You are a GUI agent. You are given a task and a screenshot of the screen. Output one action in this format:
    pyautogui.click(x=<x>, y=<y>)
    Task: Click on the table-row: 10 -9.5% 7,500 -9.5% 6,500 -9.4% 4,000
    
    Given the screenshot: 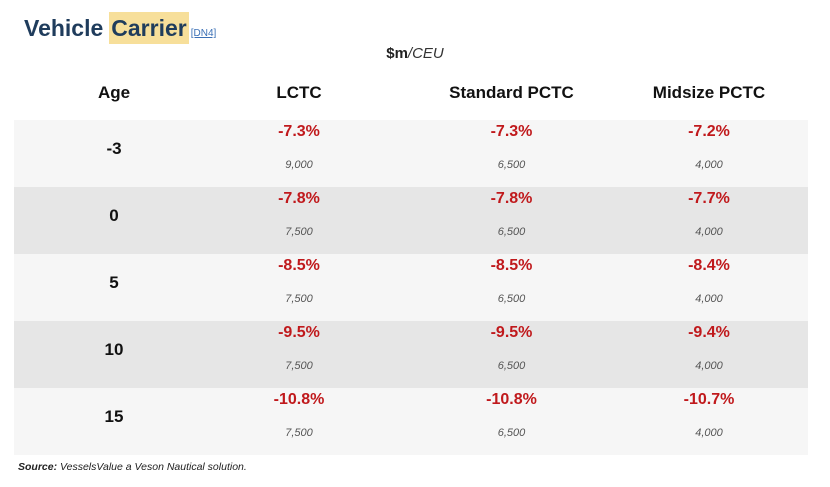 What is the action you would take?
    pyautogui.click(x=411, y=354)
    